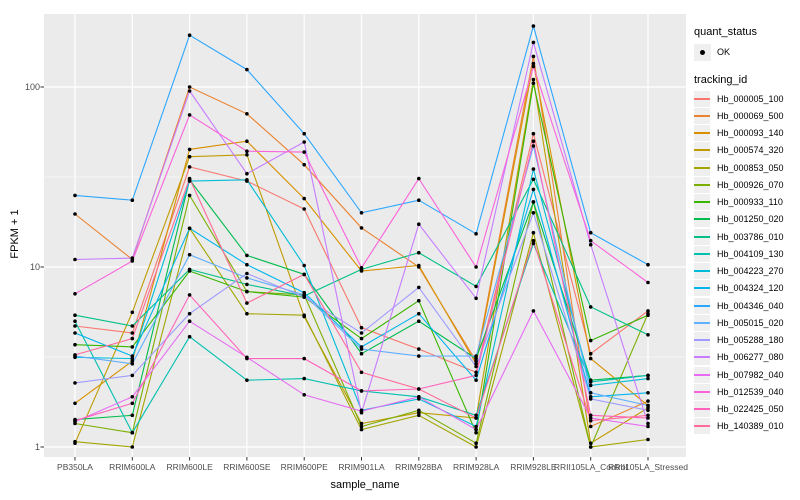 This screenshot has width=800, height=500. Describe the element at coordinates (750, 340) in the screenshot. I see `legend-entry-label: Hb_005288_180` at that location.